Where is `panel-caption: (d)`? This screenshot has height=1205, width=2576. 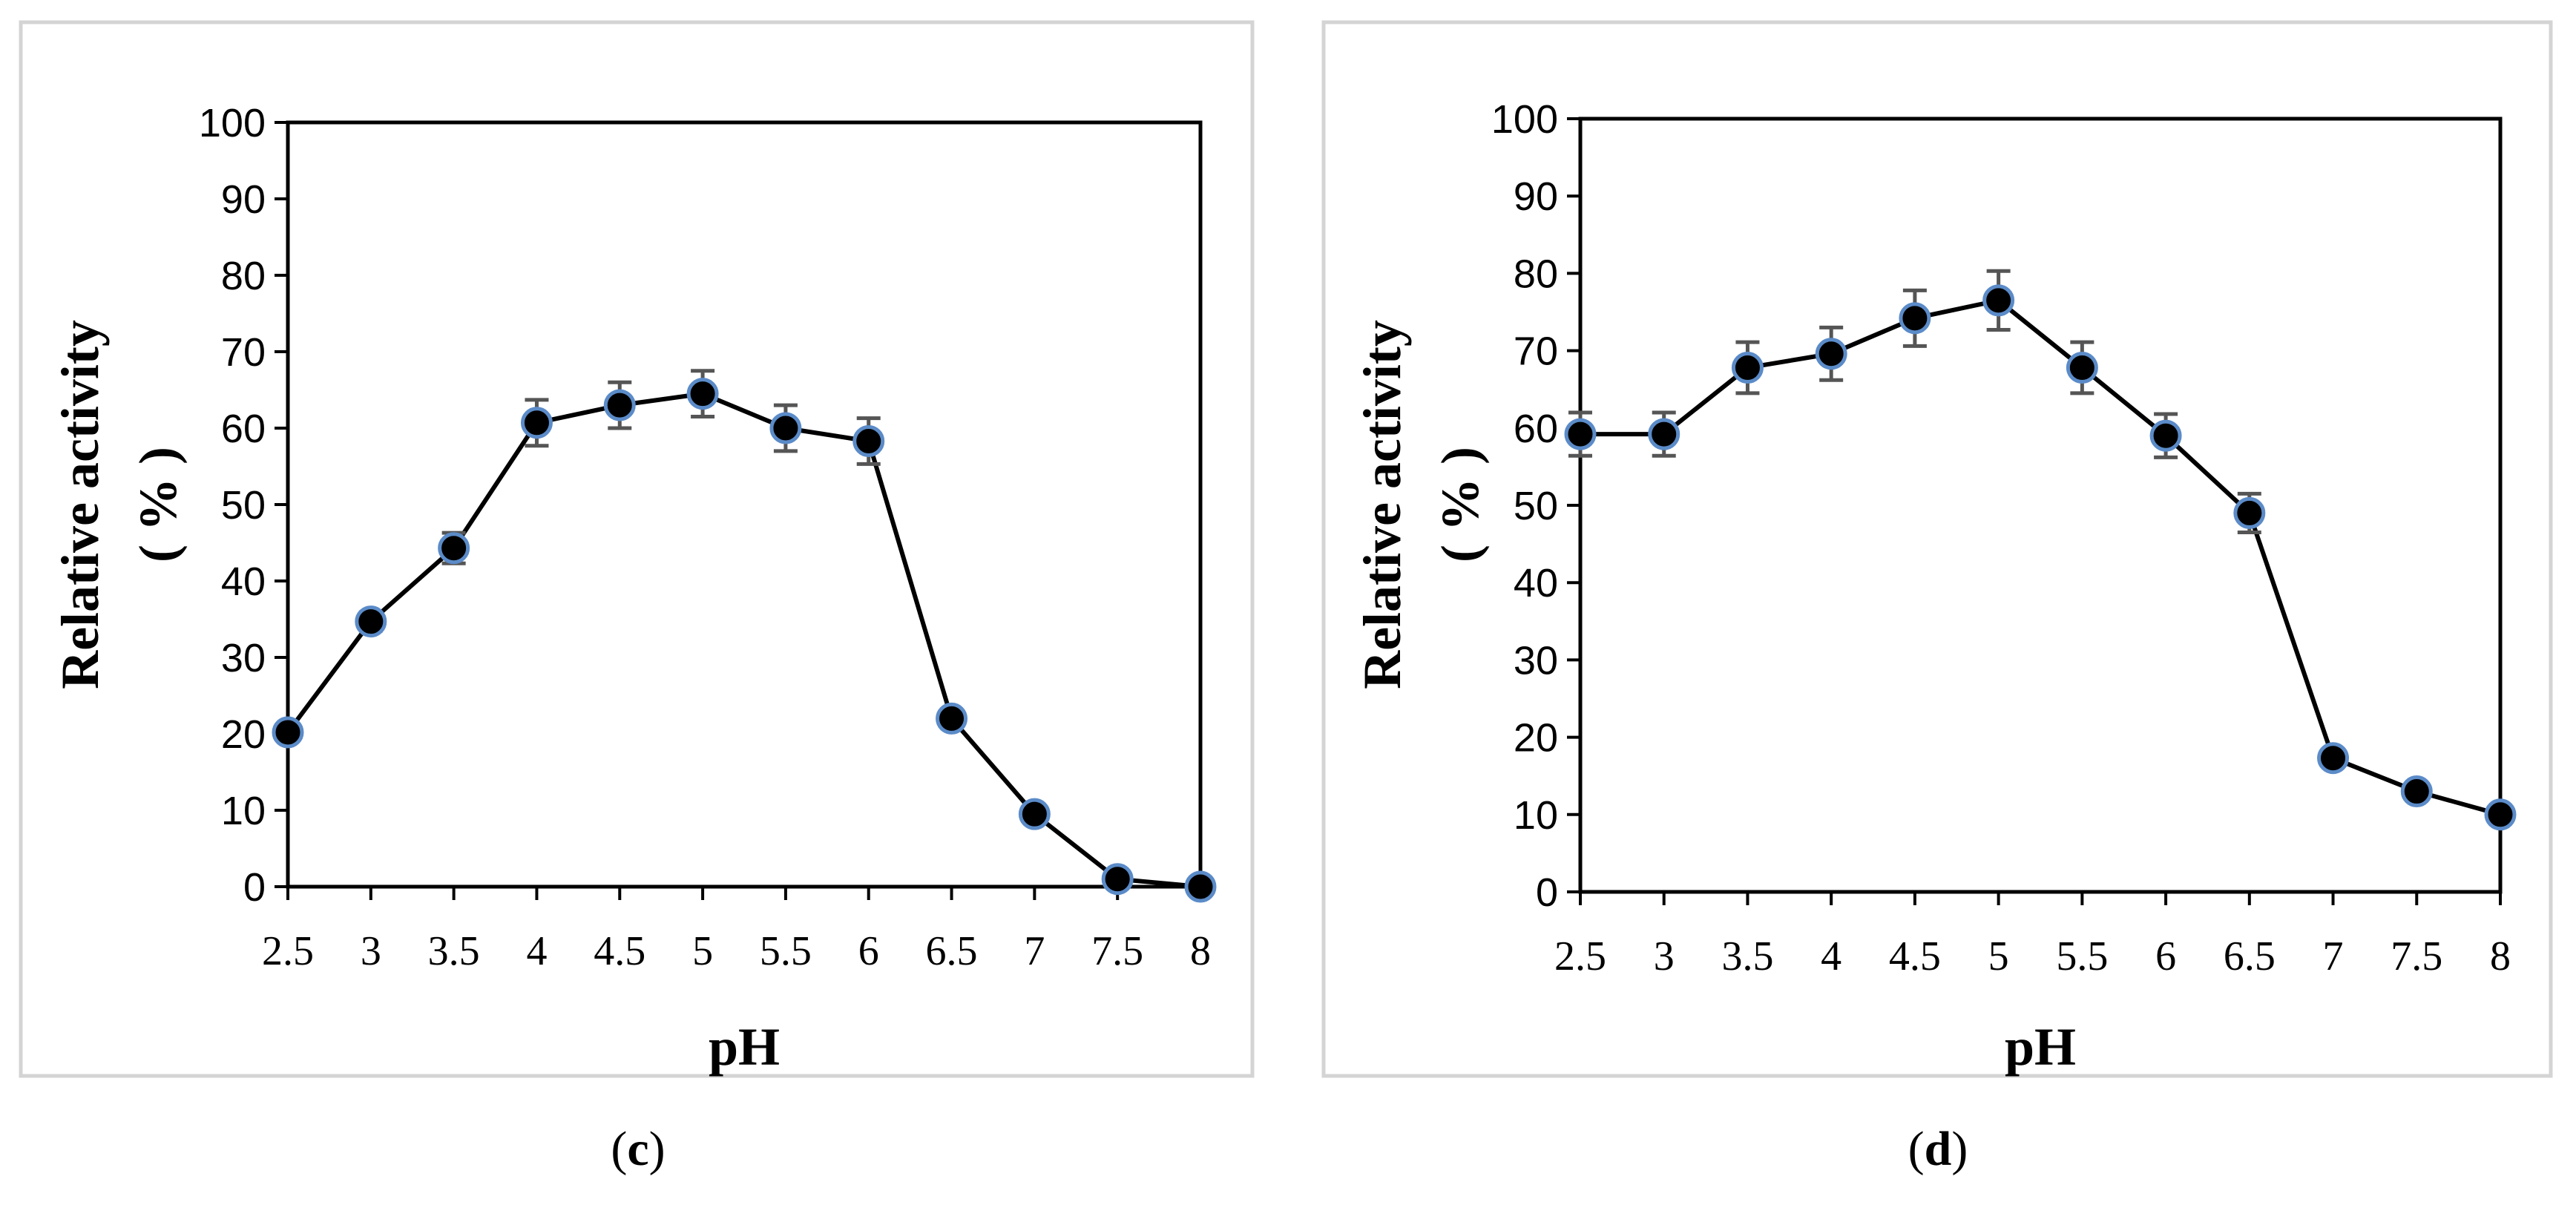
panel-caption: (d) is located at coordinates (1938, 1149).